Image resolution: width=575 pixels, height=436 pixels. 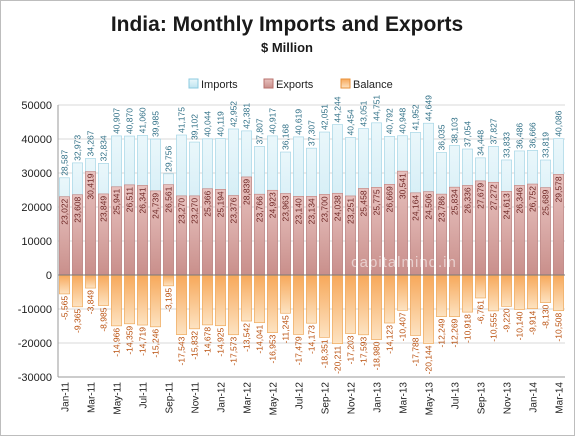 What do you see at coordinates (325, 117) in the screenshot?
I see `data-label-imports: 42,051` at bounding box center [325, 117].